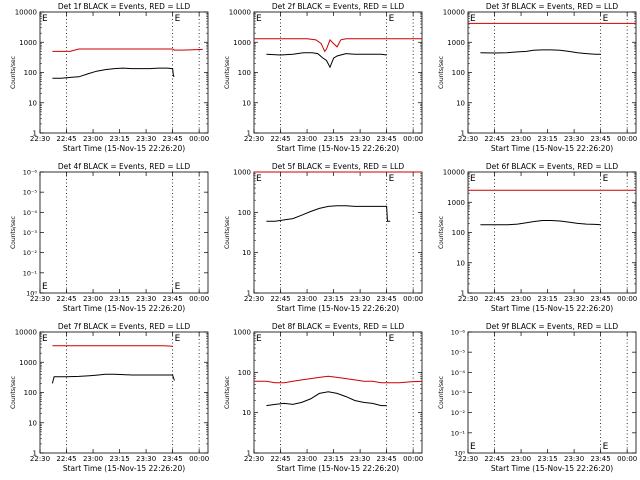 This screenshot has height=480, width=640. Describe the element at coordinates (338, 166) in the screenshot. I see `panel-title: Det 5f BLACK = Events, RED = LLD` at that location.